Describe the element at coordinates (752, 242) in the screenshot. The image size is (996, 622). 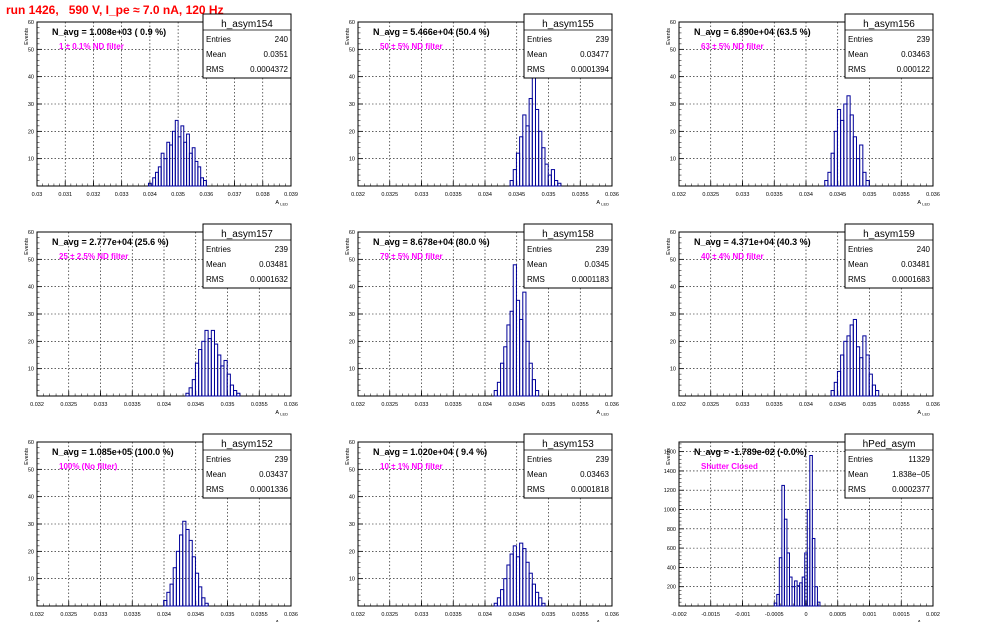
I see `navg-label: N_avg = 4.371e+04 (40.3 %)` at that location.